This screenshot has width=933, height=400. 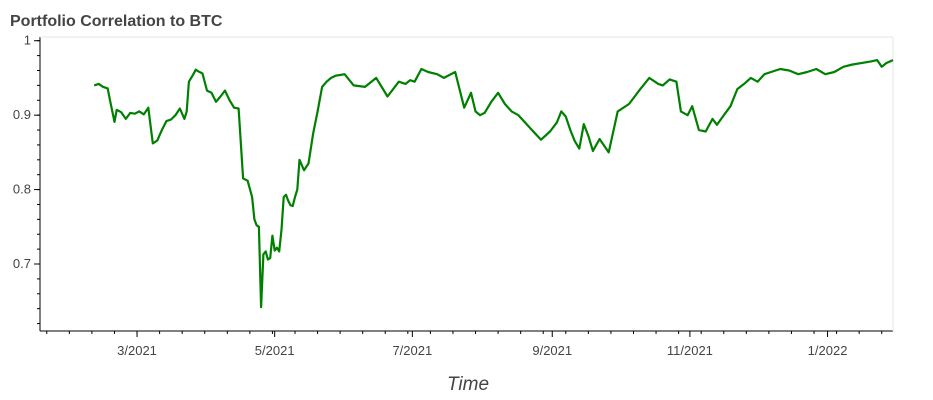 What do you see at coordinates (828, 350) in the screenshot?
I see `x-tick-label: 1/2022` at bounding box center [828, 350].